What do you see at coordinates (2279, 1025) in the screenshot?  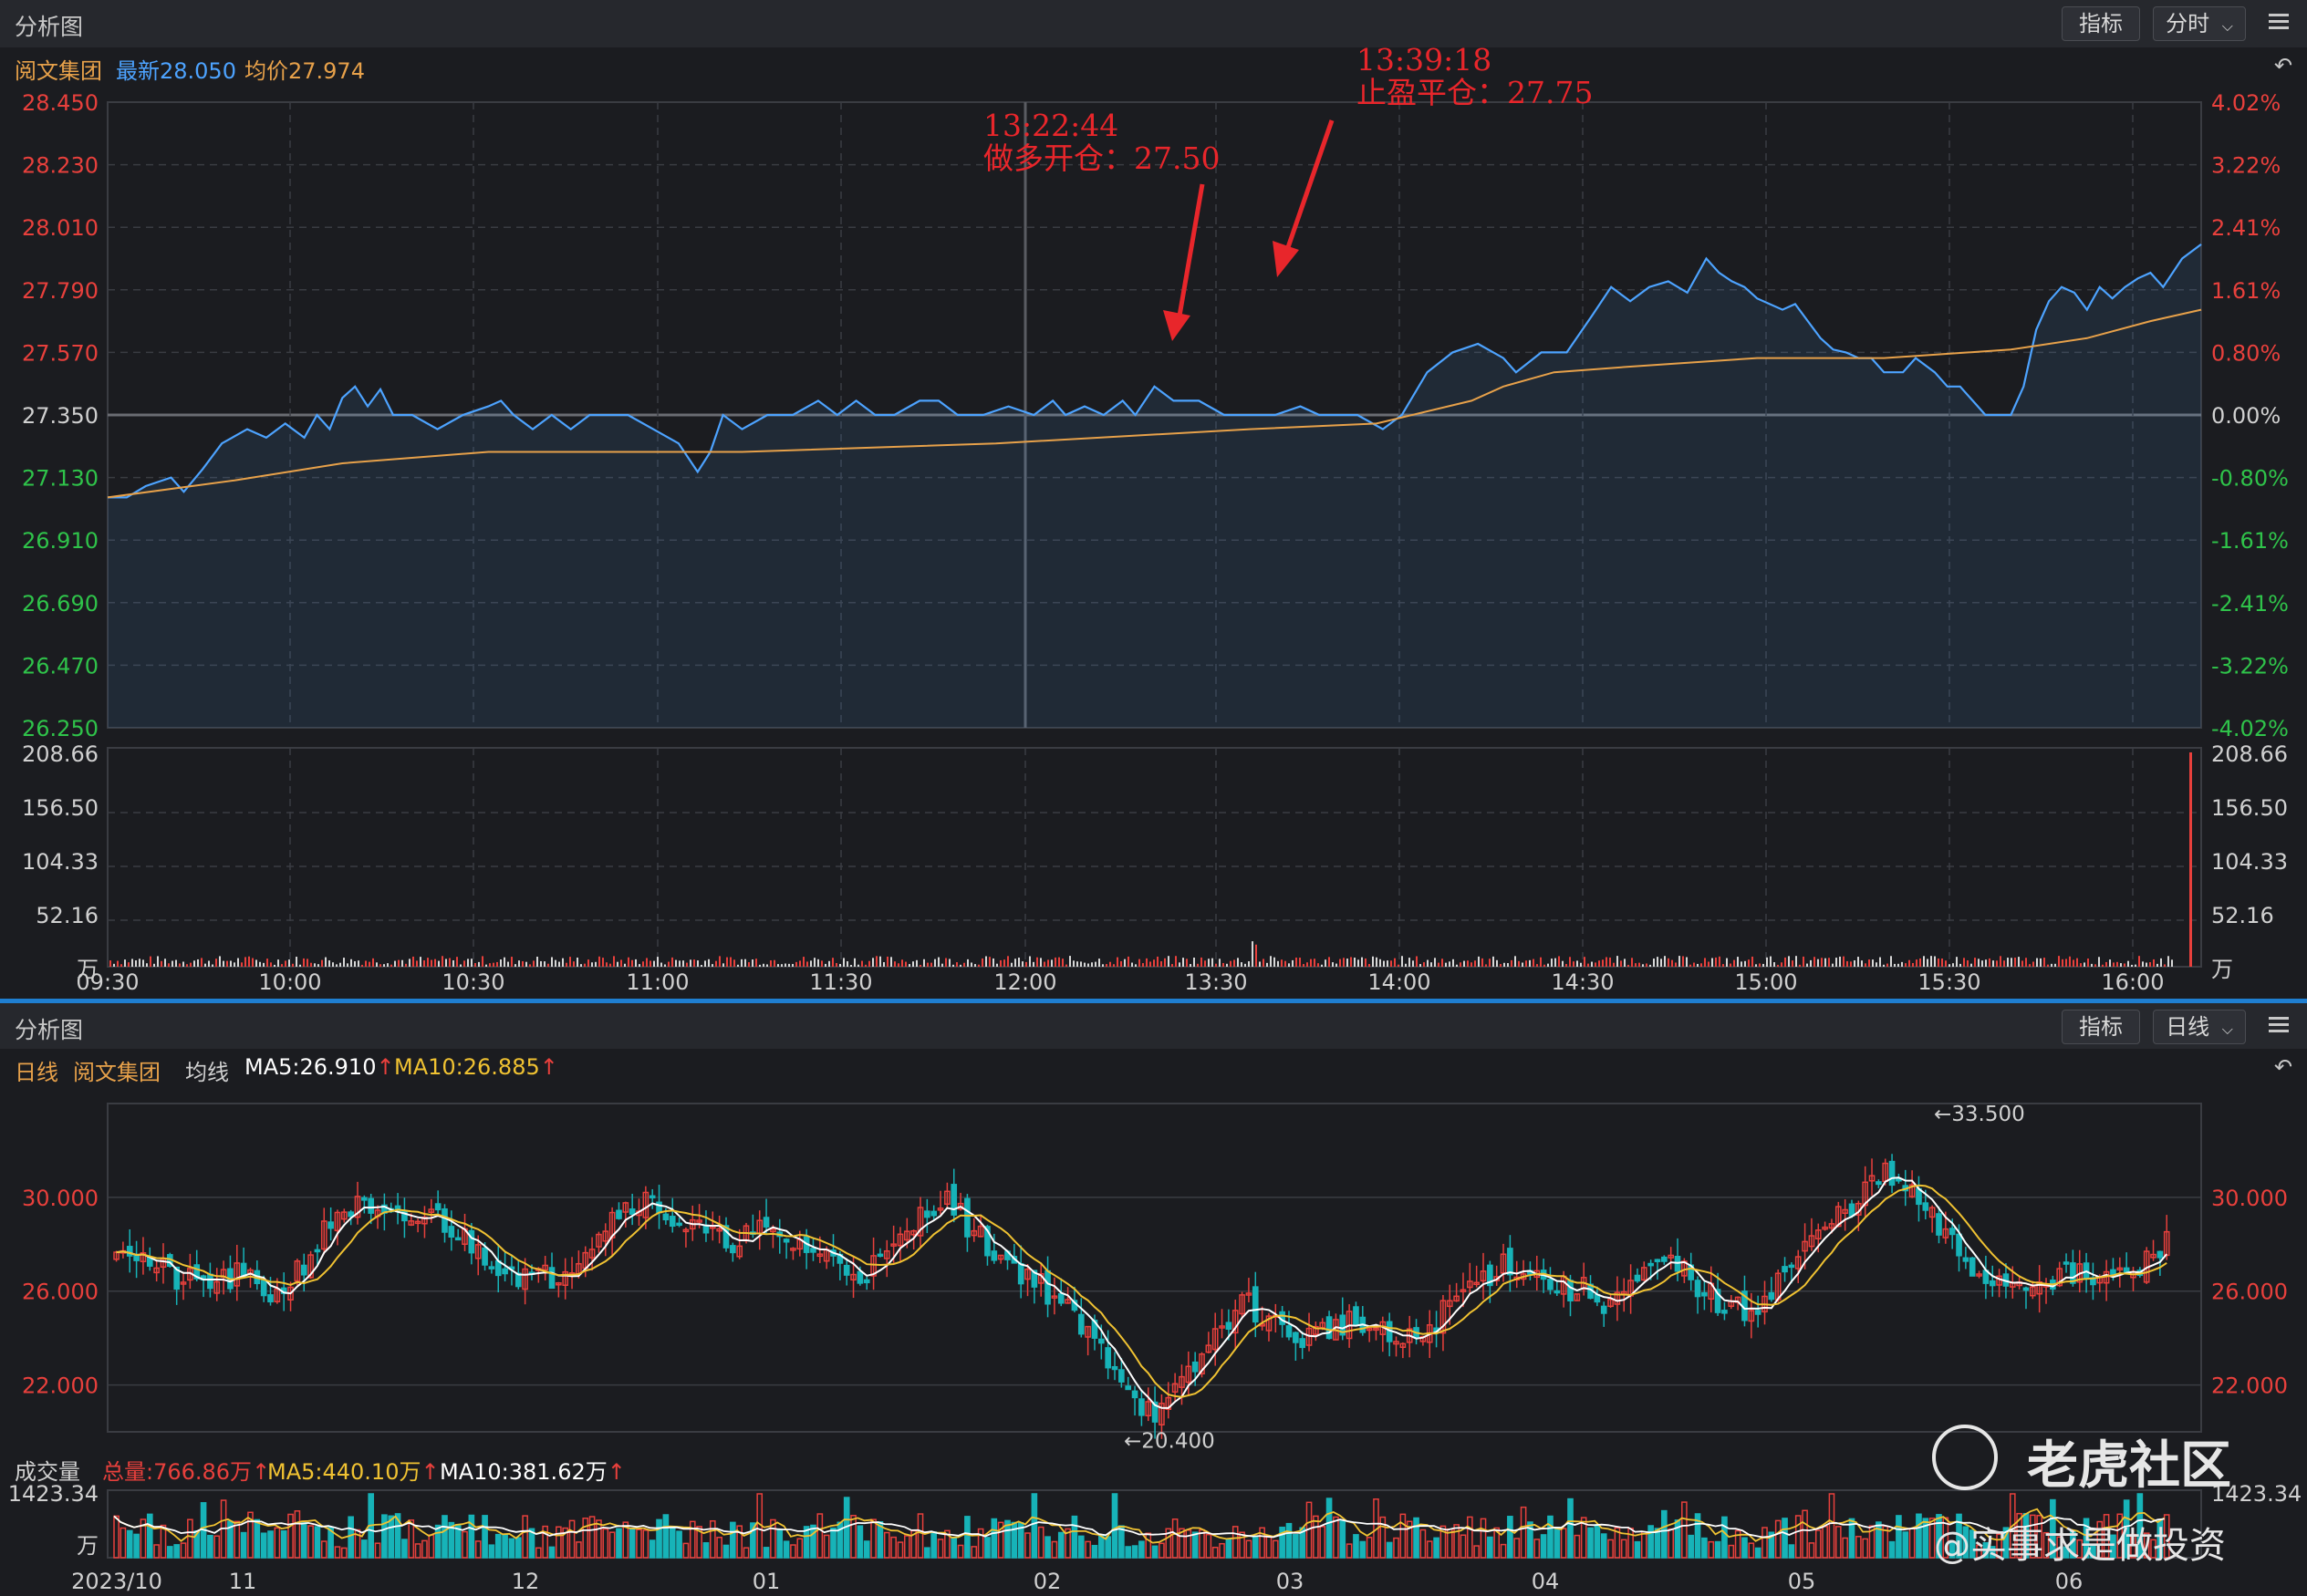 I see `bottom-menu-icon` at bounding box center [2279, 1025].